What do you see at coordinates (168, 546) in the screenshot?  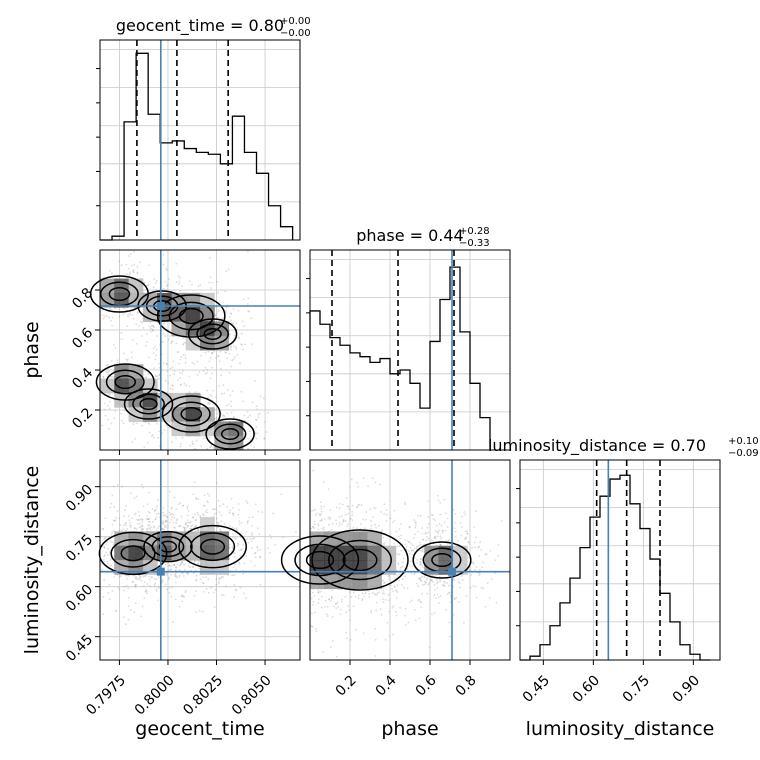 I see `scatter-lum-geocent-contour` at bounding box center [168, 546].